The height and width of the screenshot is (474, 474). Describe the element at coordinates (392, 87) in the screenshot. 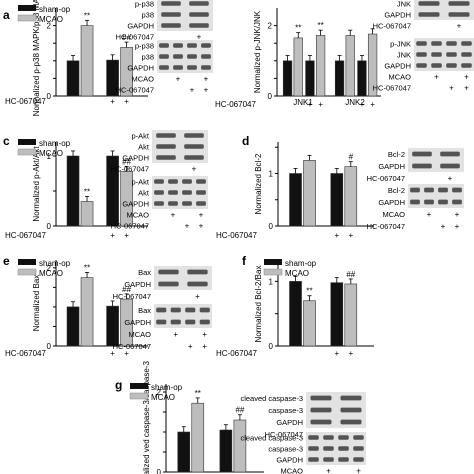

I see `panel-b-blot-1-row-label: HC-067047` at that location.